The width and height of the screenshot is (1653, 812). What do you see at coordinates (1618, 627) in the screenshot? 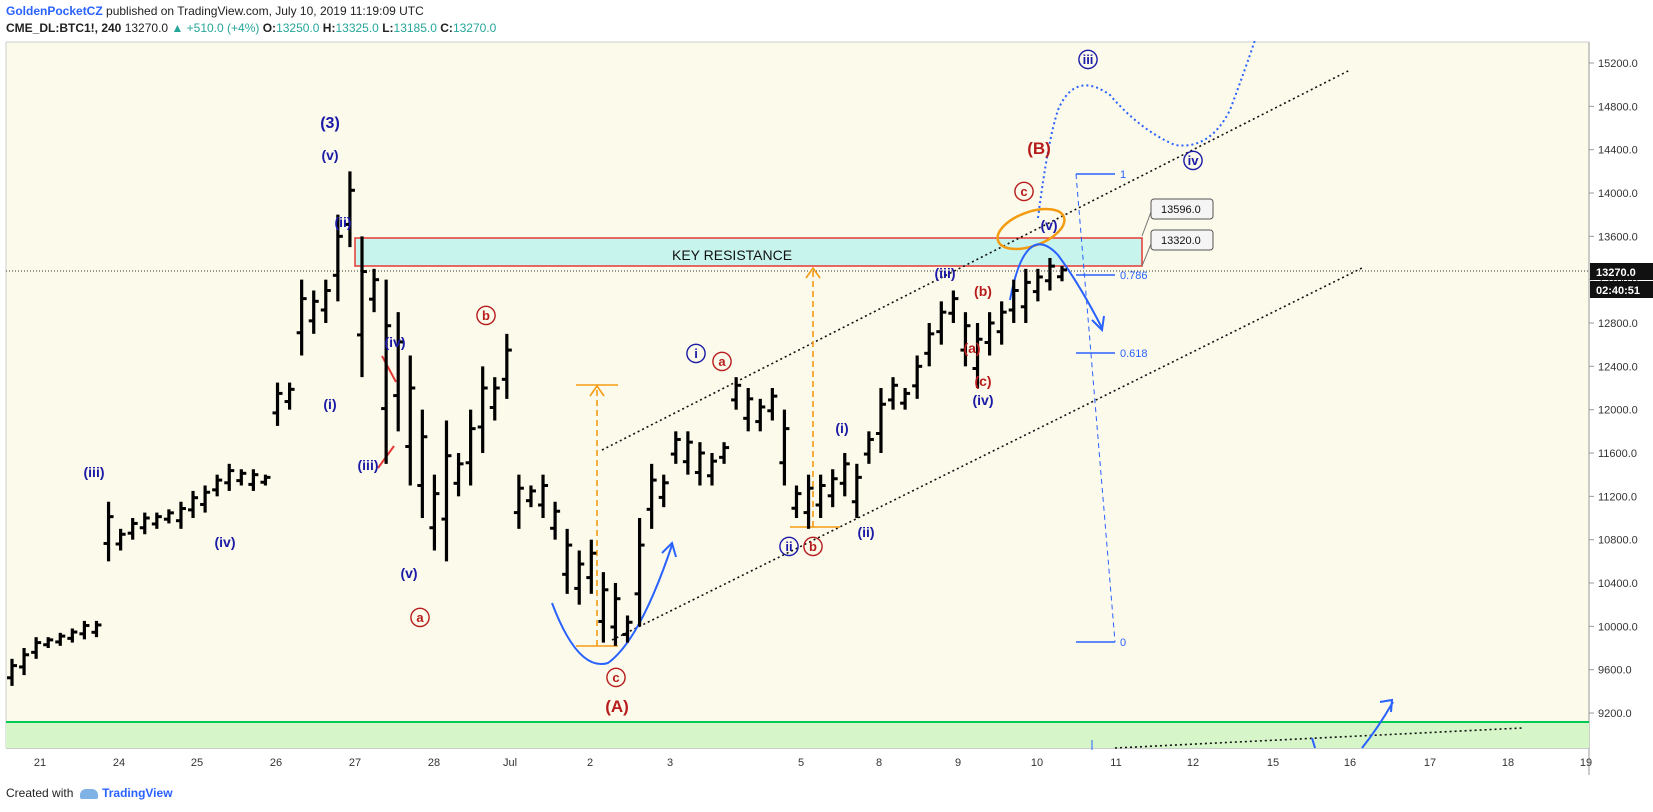
I see `y-tick-label: 10000.0` at bounding box center [1618, 627].